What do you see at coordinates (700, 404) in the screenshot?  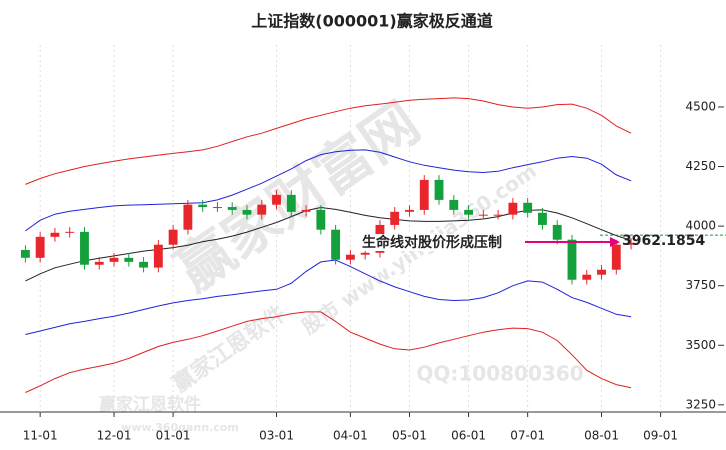 I see `y-tick-label: 3250` at bounding box center [700, 404].